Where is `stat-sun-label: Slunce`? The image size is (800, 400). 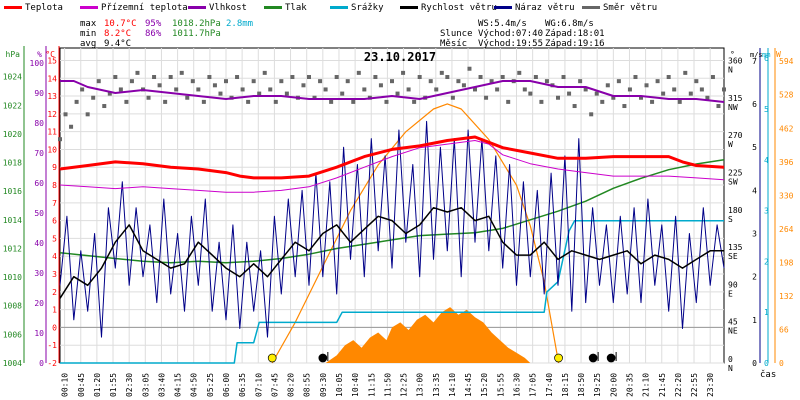 stat-sun-label: Slunce is located at coordinates (456, 34).